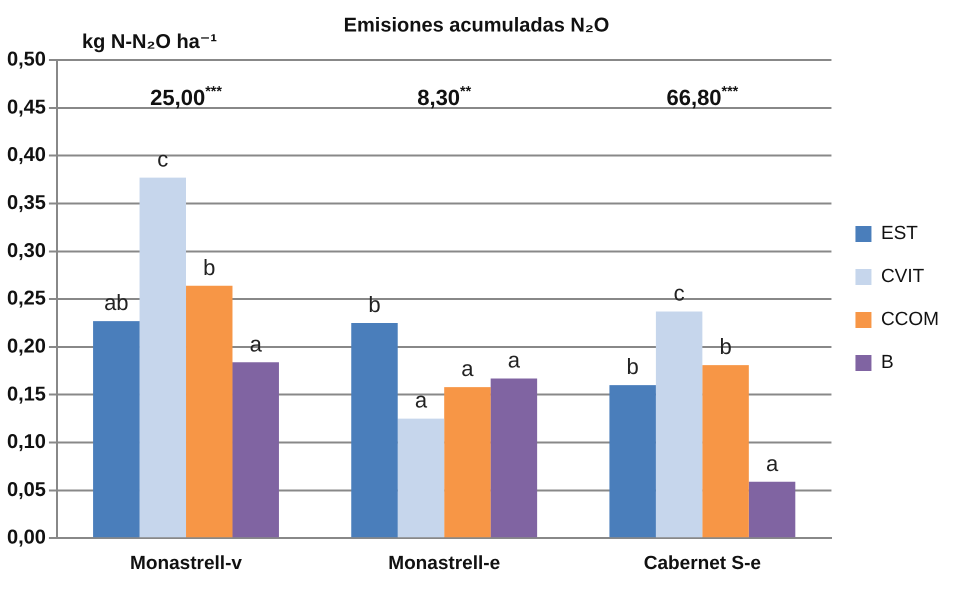 The image size is (959, 595). What do you see at coordinates (26, 346) in the screenshot?
I see `y-tick-label: 0,20` at bounding box center [26, 346].